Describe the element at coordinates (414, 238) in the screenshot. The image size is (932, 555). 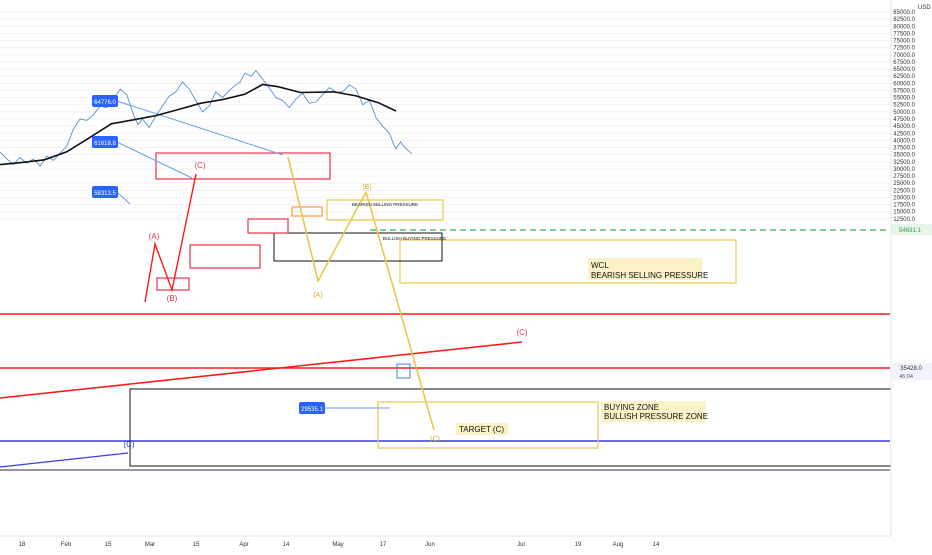
I see `bullish-small-label: BULLISH BUYING PRESSURE` at that location.